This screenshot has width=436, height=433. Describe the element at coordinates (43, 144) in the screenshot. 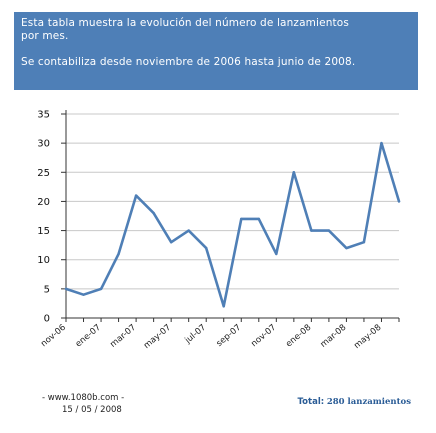

I see `y-tick-label: 30` at that location.